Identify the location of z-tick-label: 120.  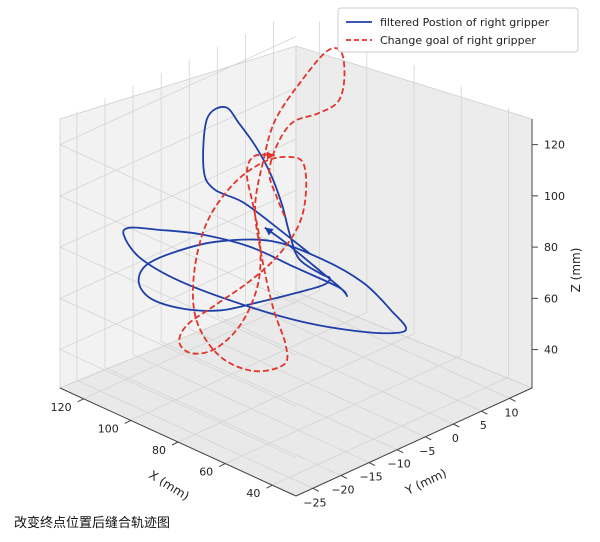
(554, 145).